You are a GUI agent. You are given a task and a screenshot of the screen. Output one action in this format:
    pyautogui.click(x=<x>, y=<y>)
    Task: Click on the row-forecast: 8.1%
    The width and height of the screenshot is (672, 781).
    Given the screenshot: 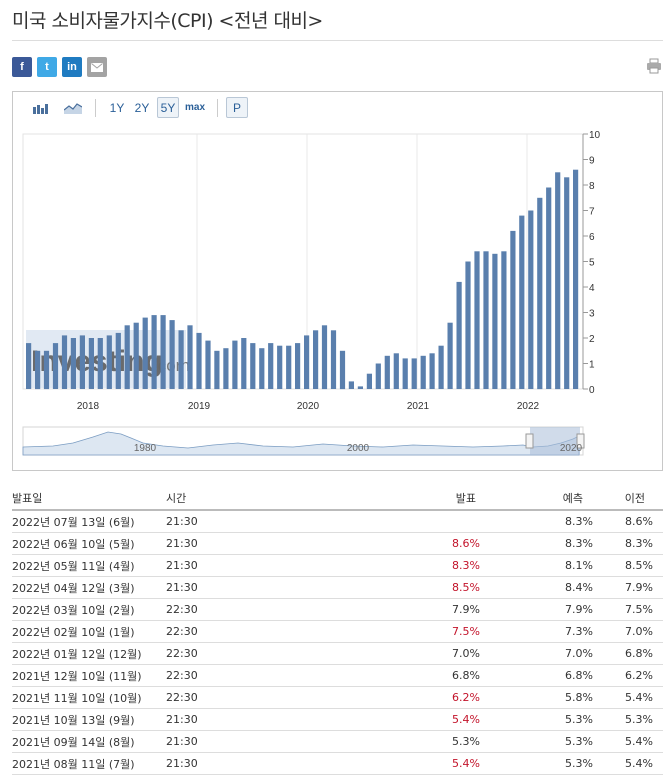 What is the action you would take?
    pyautogui.click(x=544, y=565)
    